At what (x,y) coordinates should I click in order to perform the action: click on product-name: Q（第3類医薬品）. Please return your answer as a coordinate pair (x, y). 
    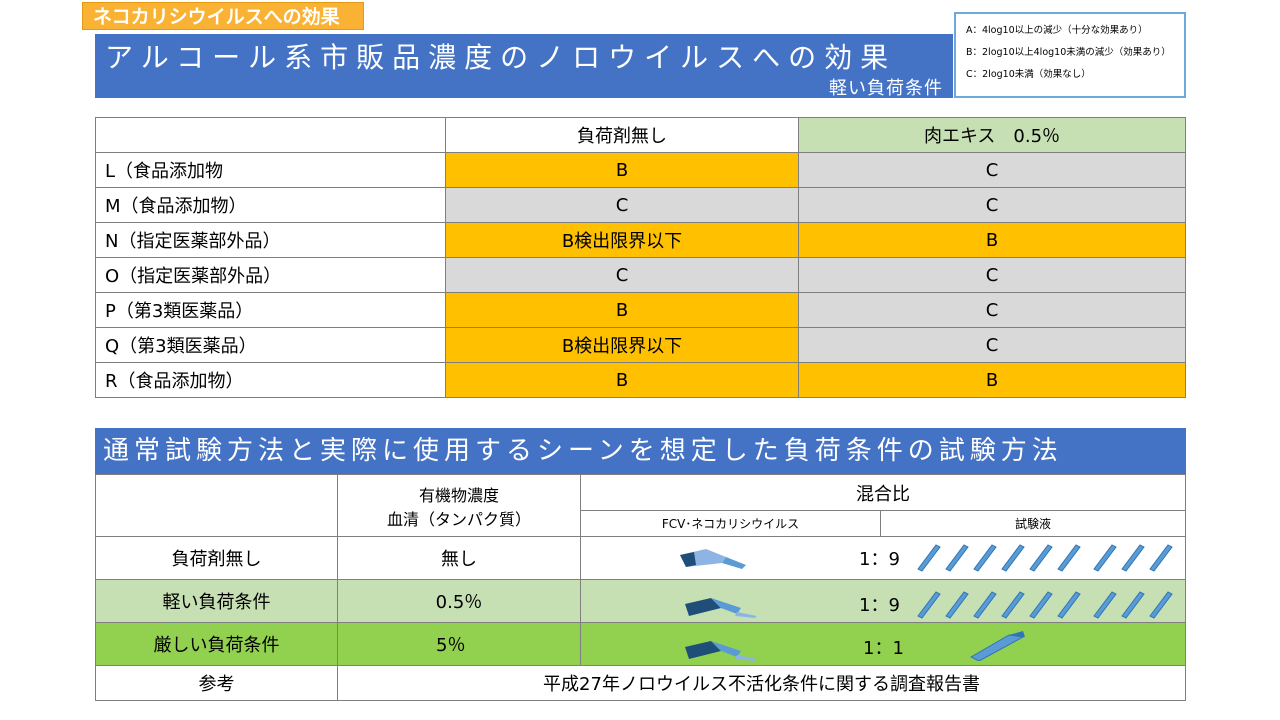
    Looking at the image, I should click on (270, 345).